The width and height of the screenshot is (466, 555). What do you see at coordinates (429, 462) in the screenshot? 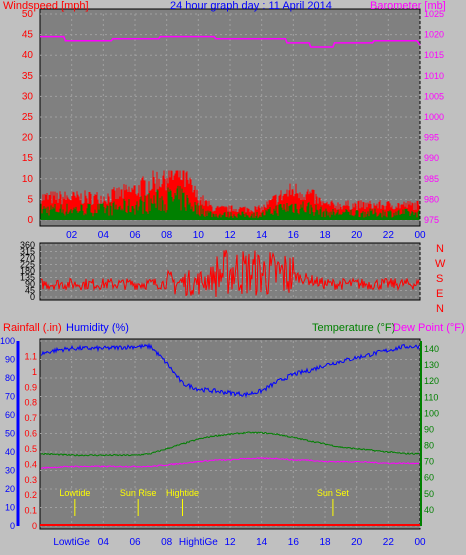
I see `temperature-y-tick-label: 70` at bounding box center [429, 462].